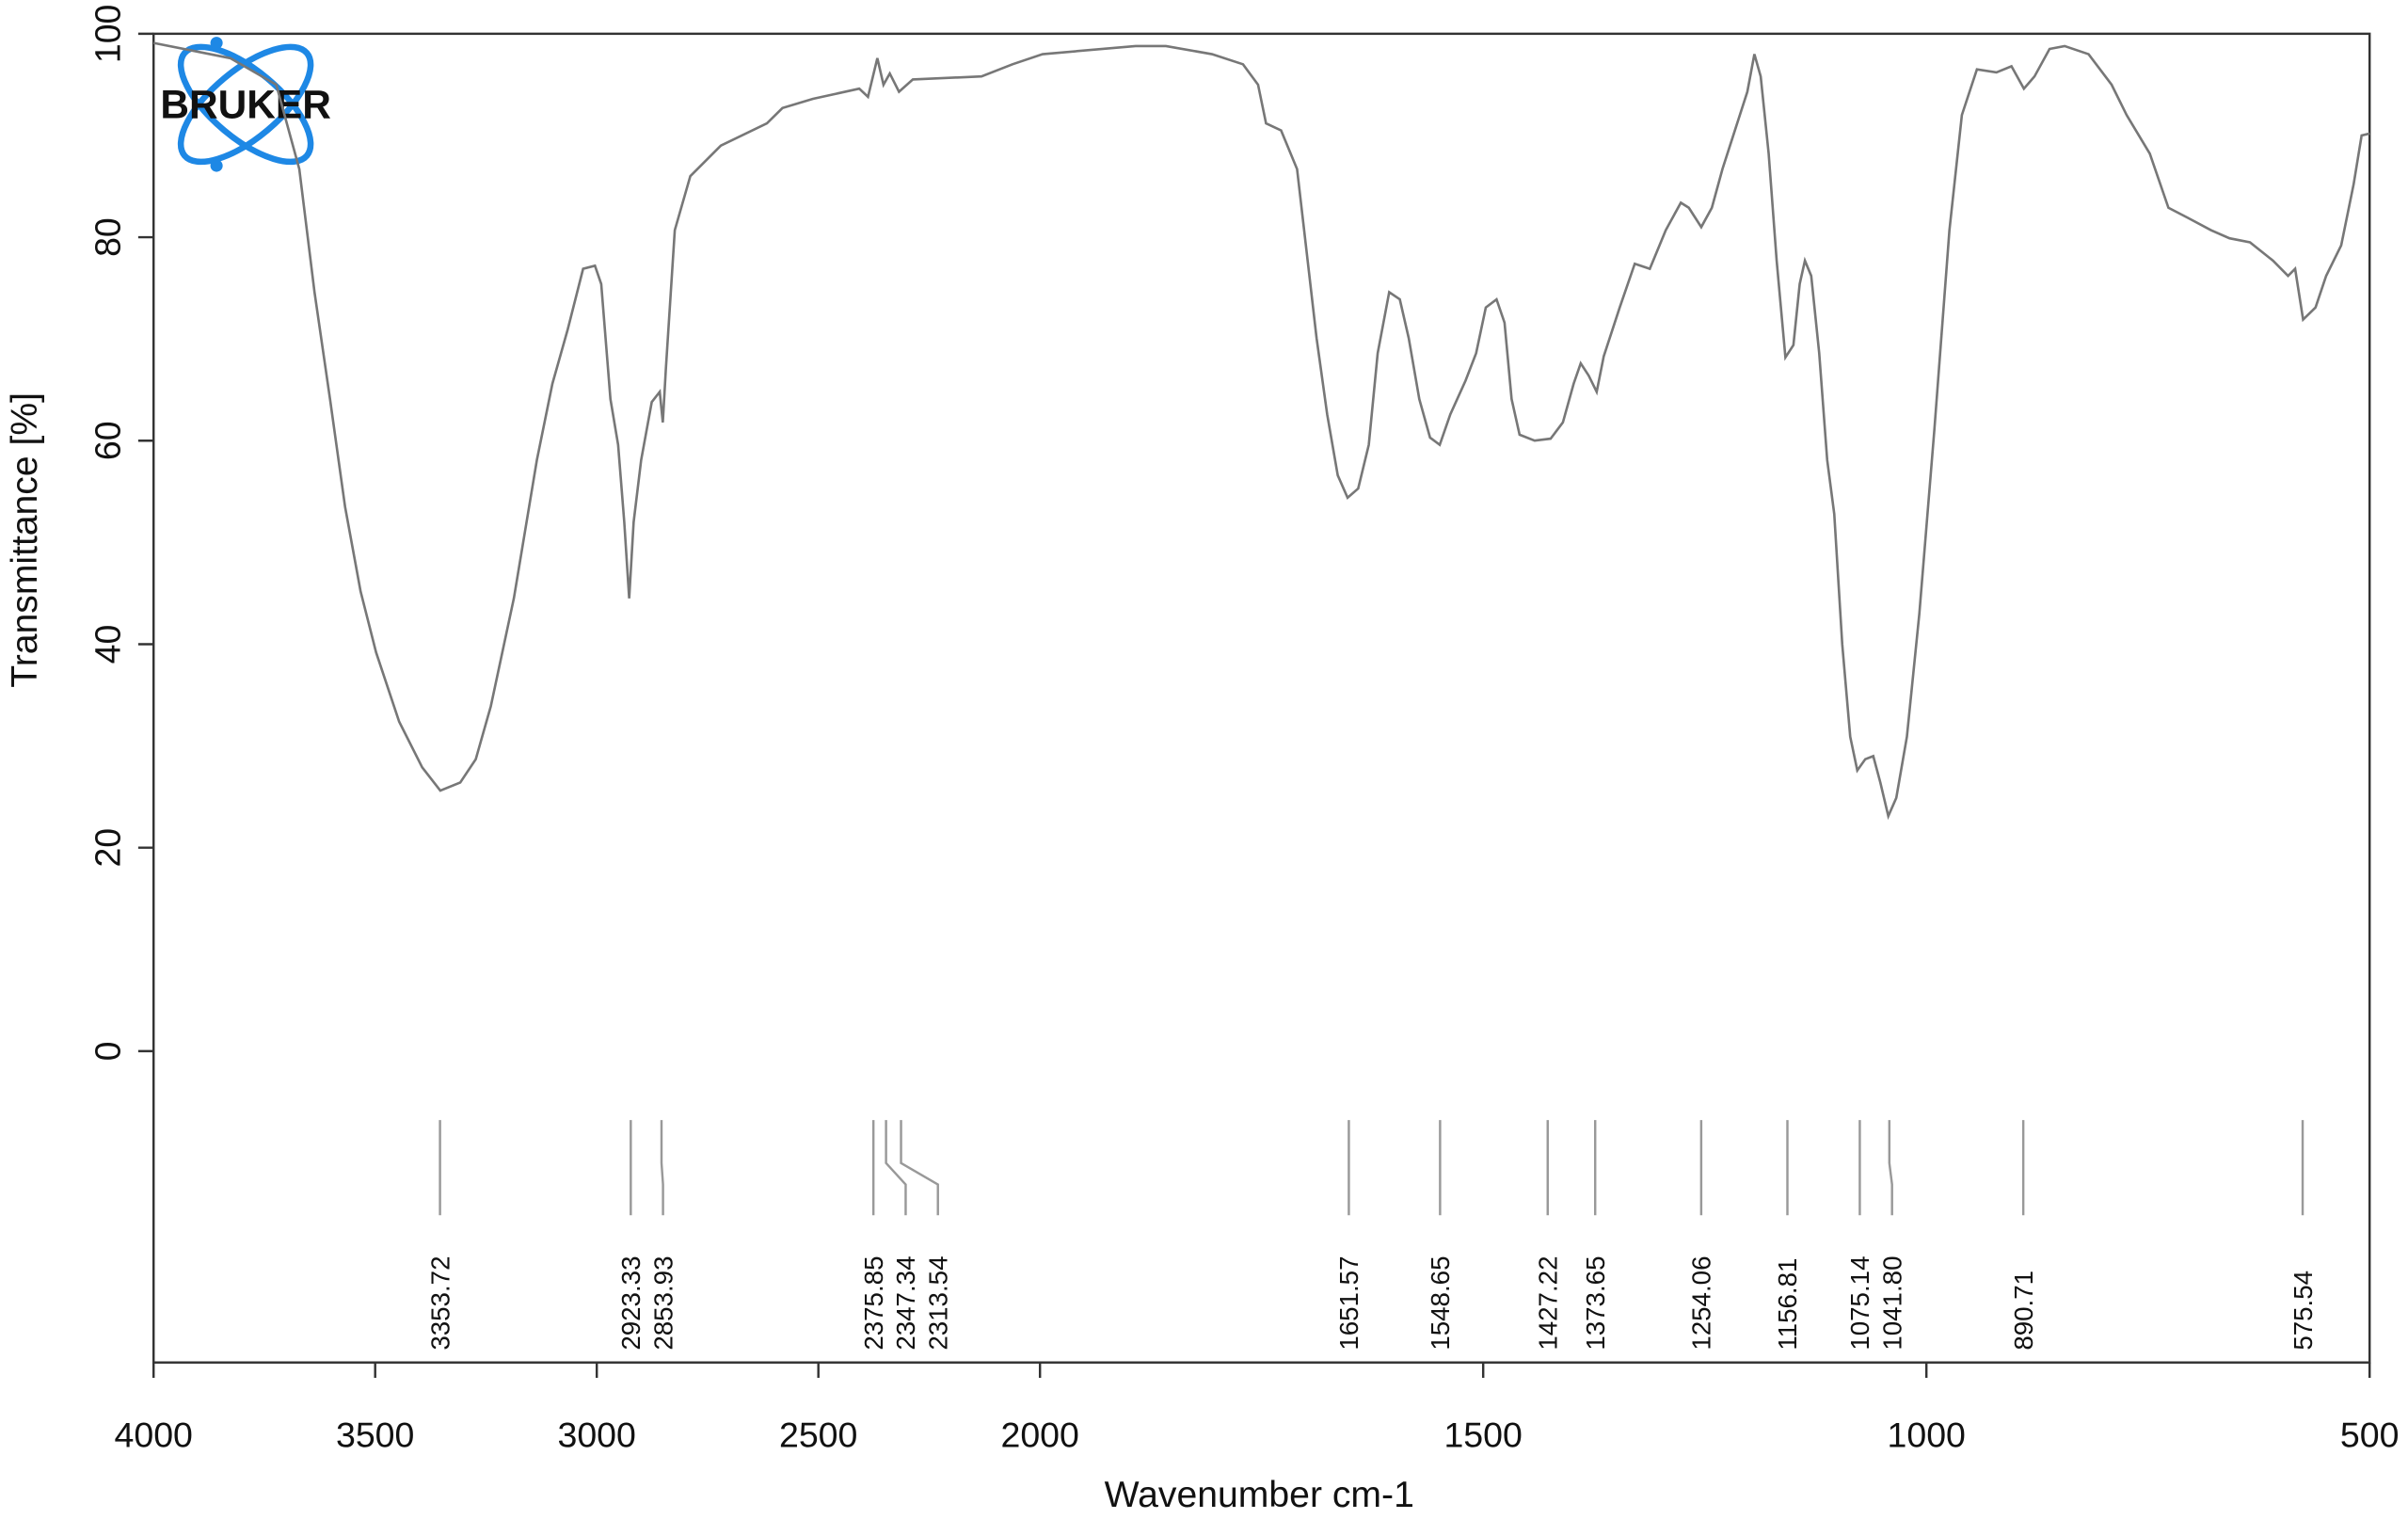 The image size is (2408, 1519). What do you see at coordinates (937, 1304) in the screenshot?
I see `peak-label: 2313.54` at bounding box center [937, 1304].